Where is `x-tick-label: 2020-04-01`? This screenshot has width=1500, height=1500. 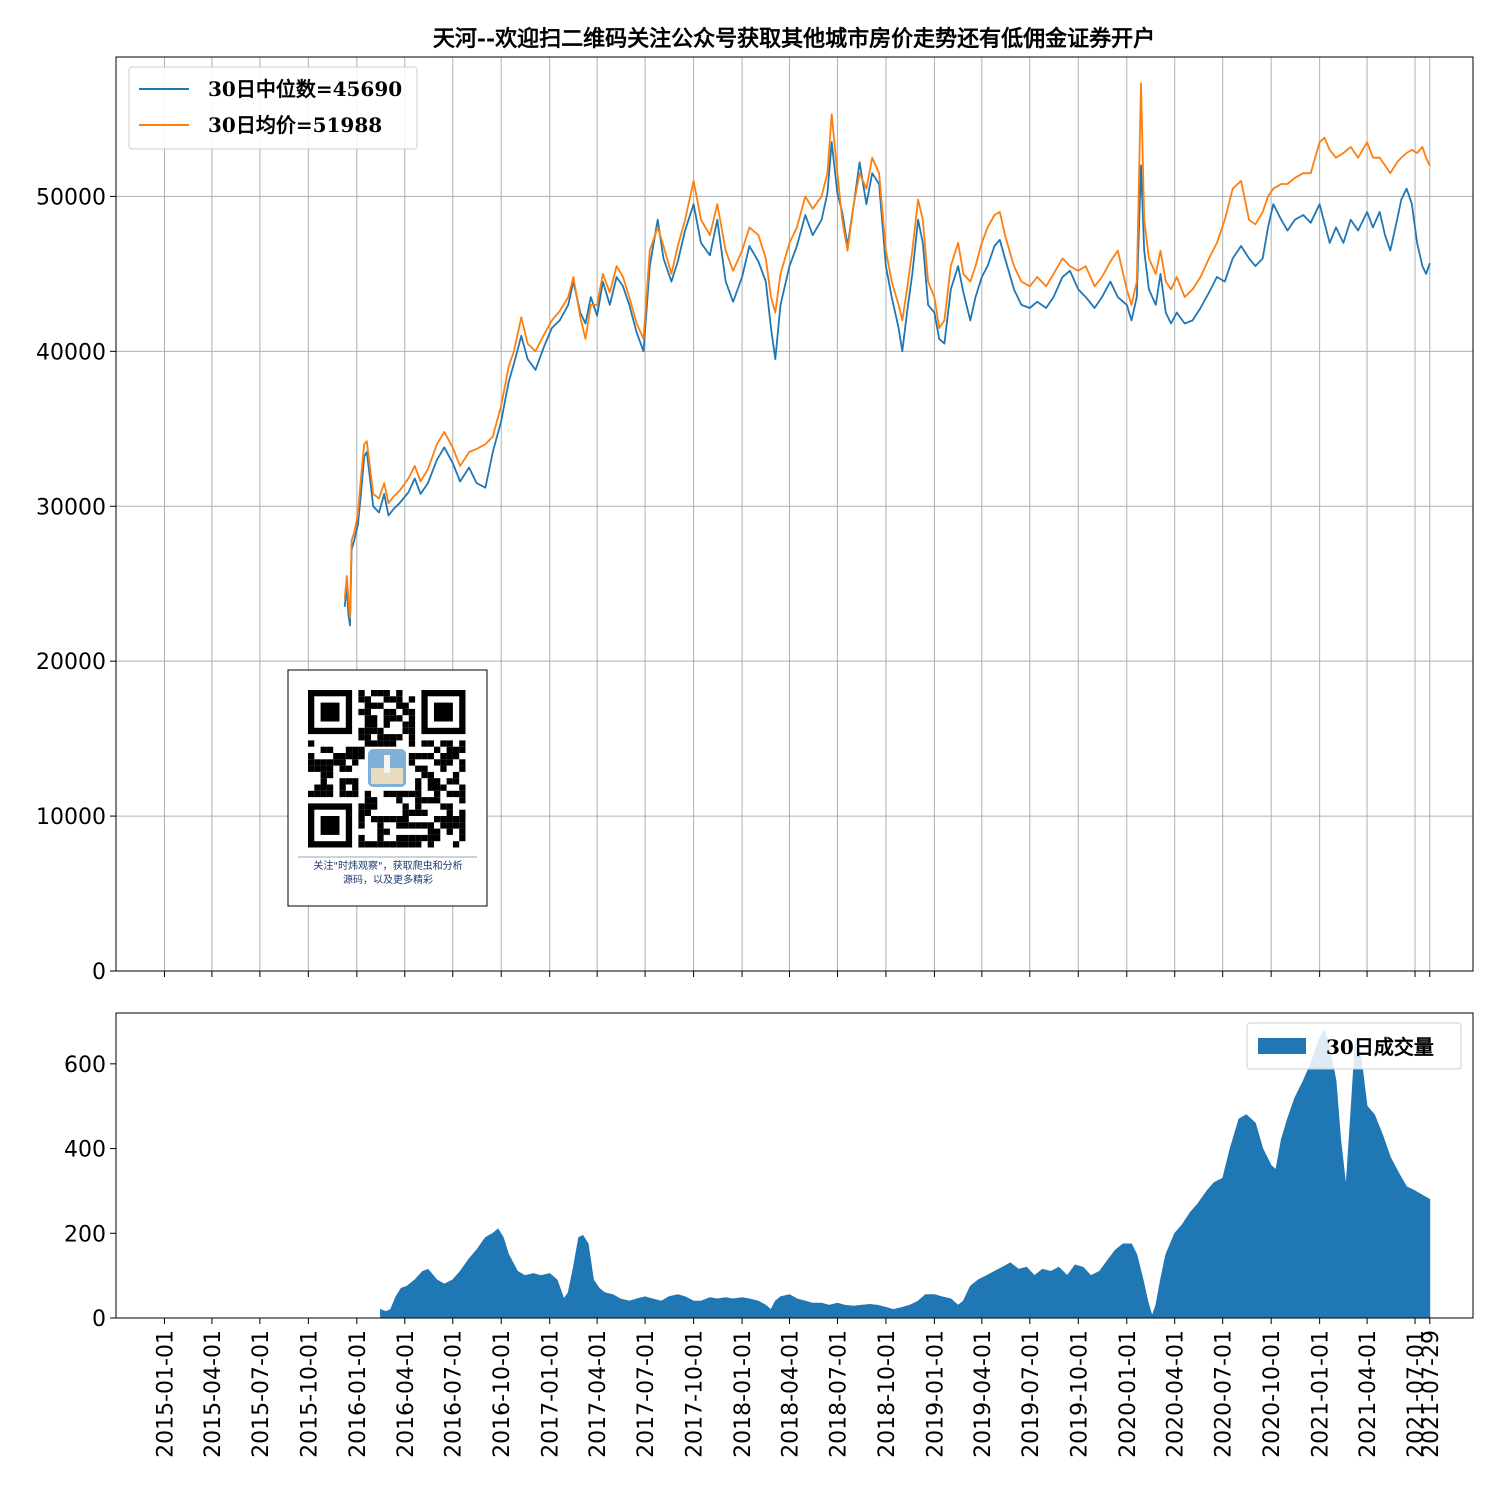 x-tick-label: 2020-04-01 is located at coordinates (1176, 1394).